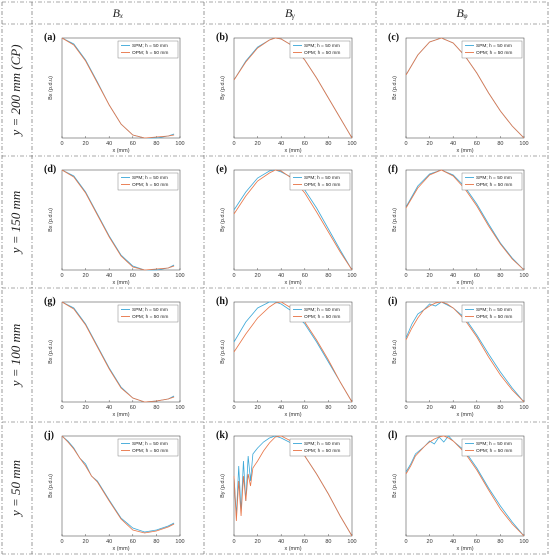 This screenshot has height=556, width=550. Describe the element at coordinates (223, 88) in the screenshot. I see `y-axis-label: By (p.d.u)` at that location.